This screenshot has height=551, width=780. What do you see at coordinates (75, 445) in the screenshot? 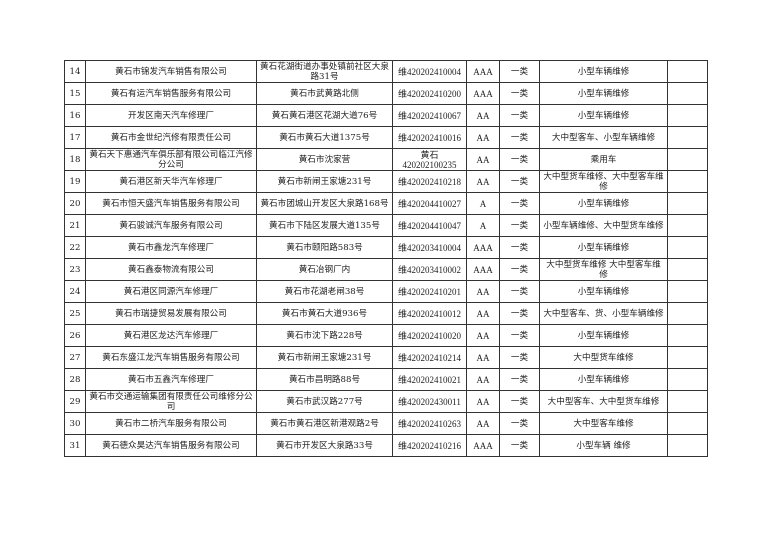
I see `cell-no: 31` at bounding box center [75, 445].